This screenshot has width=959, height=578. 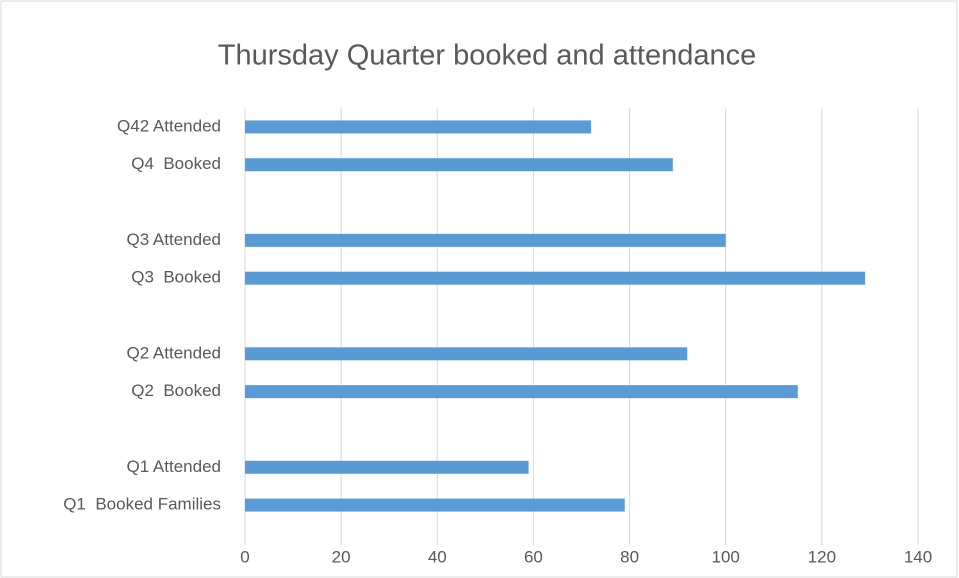 I want to click on x-tick-label: 20, so click(x=341, y=556).